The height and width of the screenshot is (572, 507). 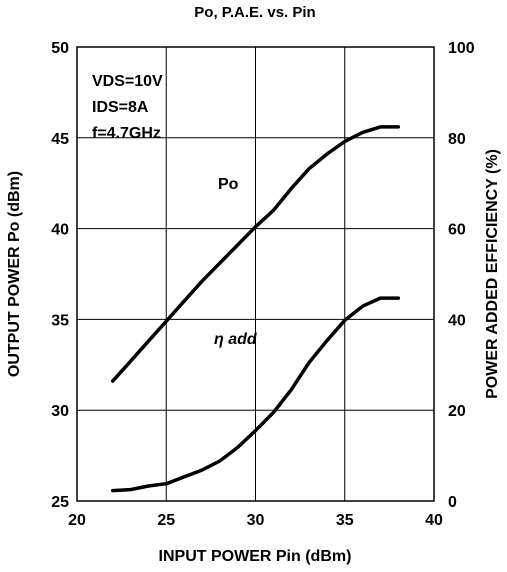 What do you see at coordinates (345, 520) in the screenshot?
I see `x-tick-label-35: 35` at bounding box center [345, 520].